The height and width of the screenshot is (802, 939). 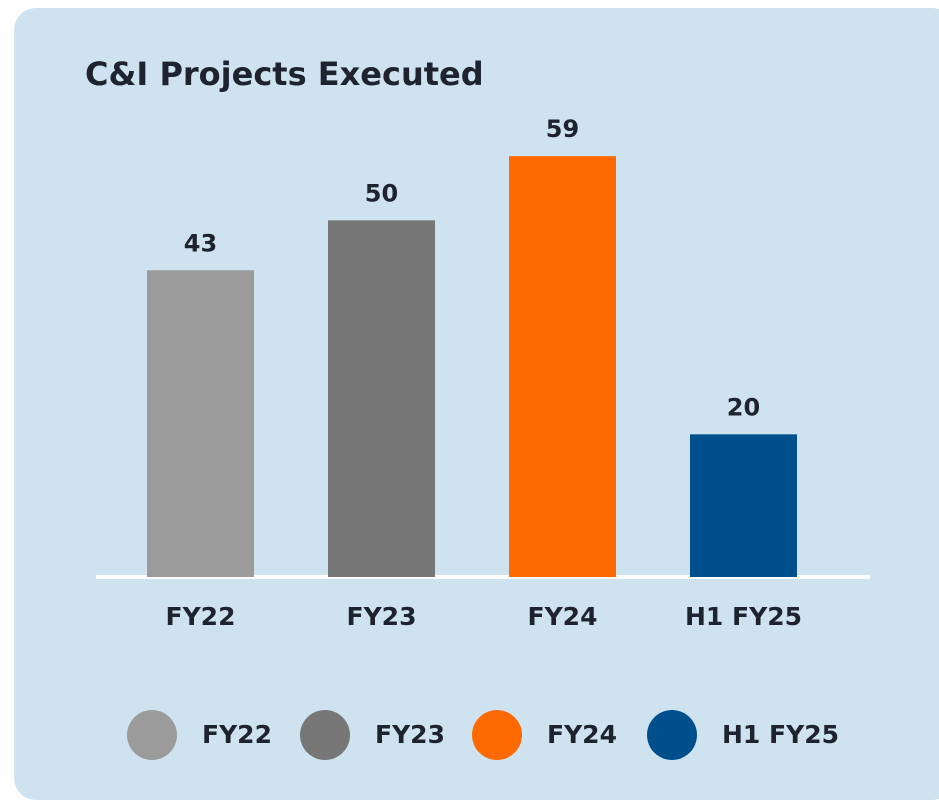 I want to click on legend-label: FY22, so click(x=237, y=734).